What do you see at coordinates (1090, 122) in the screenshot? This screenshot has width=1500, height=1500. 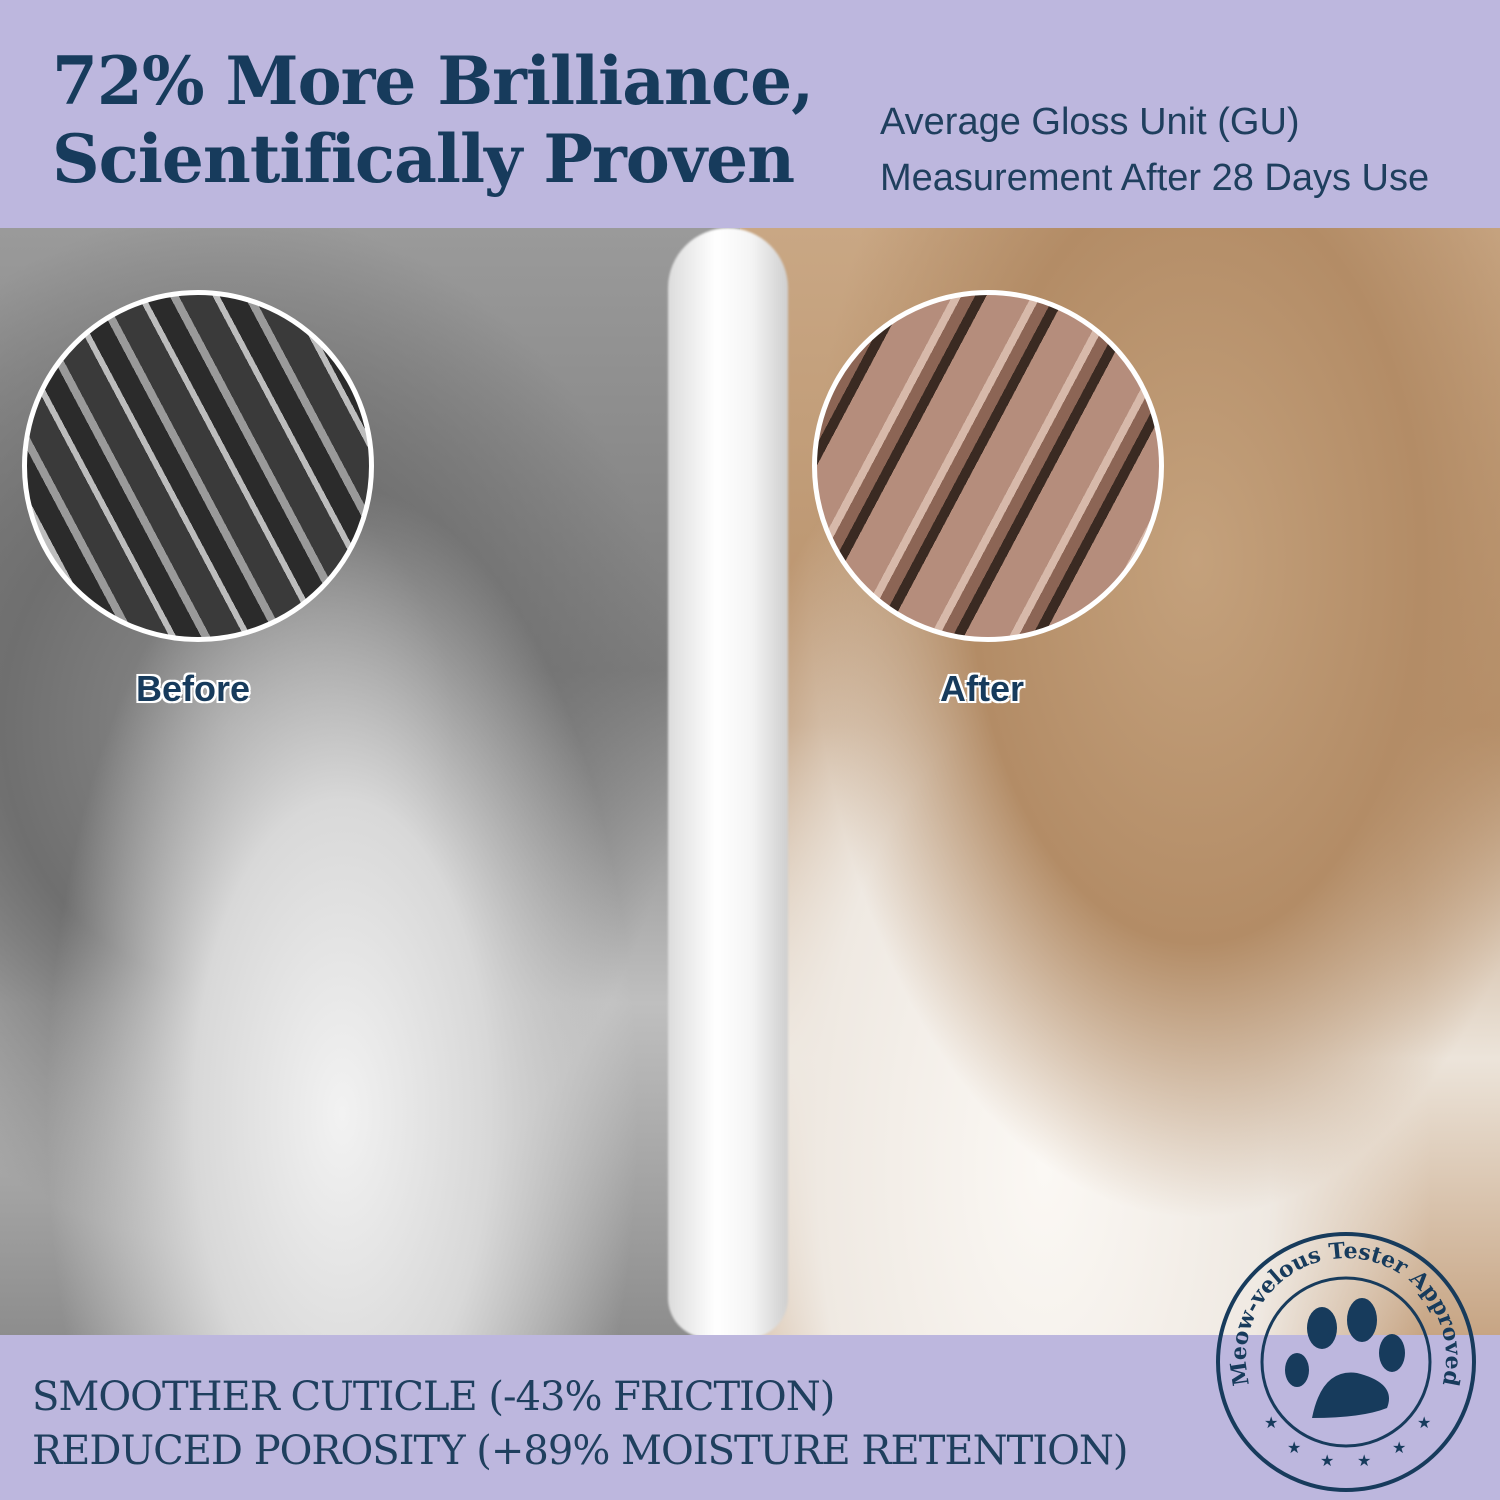 I see `subtitle-line-1: Average Gloss Unit (GU)` at bounding box center [1090, 122].